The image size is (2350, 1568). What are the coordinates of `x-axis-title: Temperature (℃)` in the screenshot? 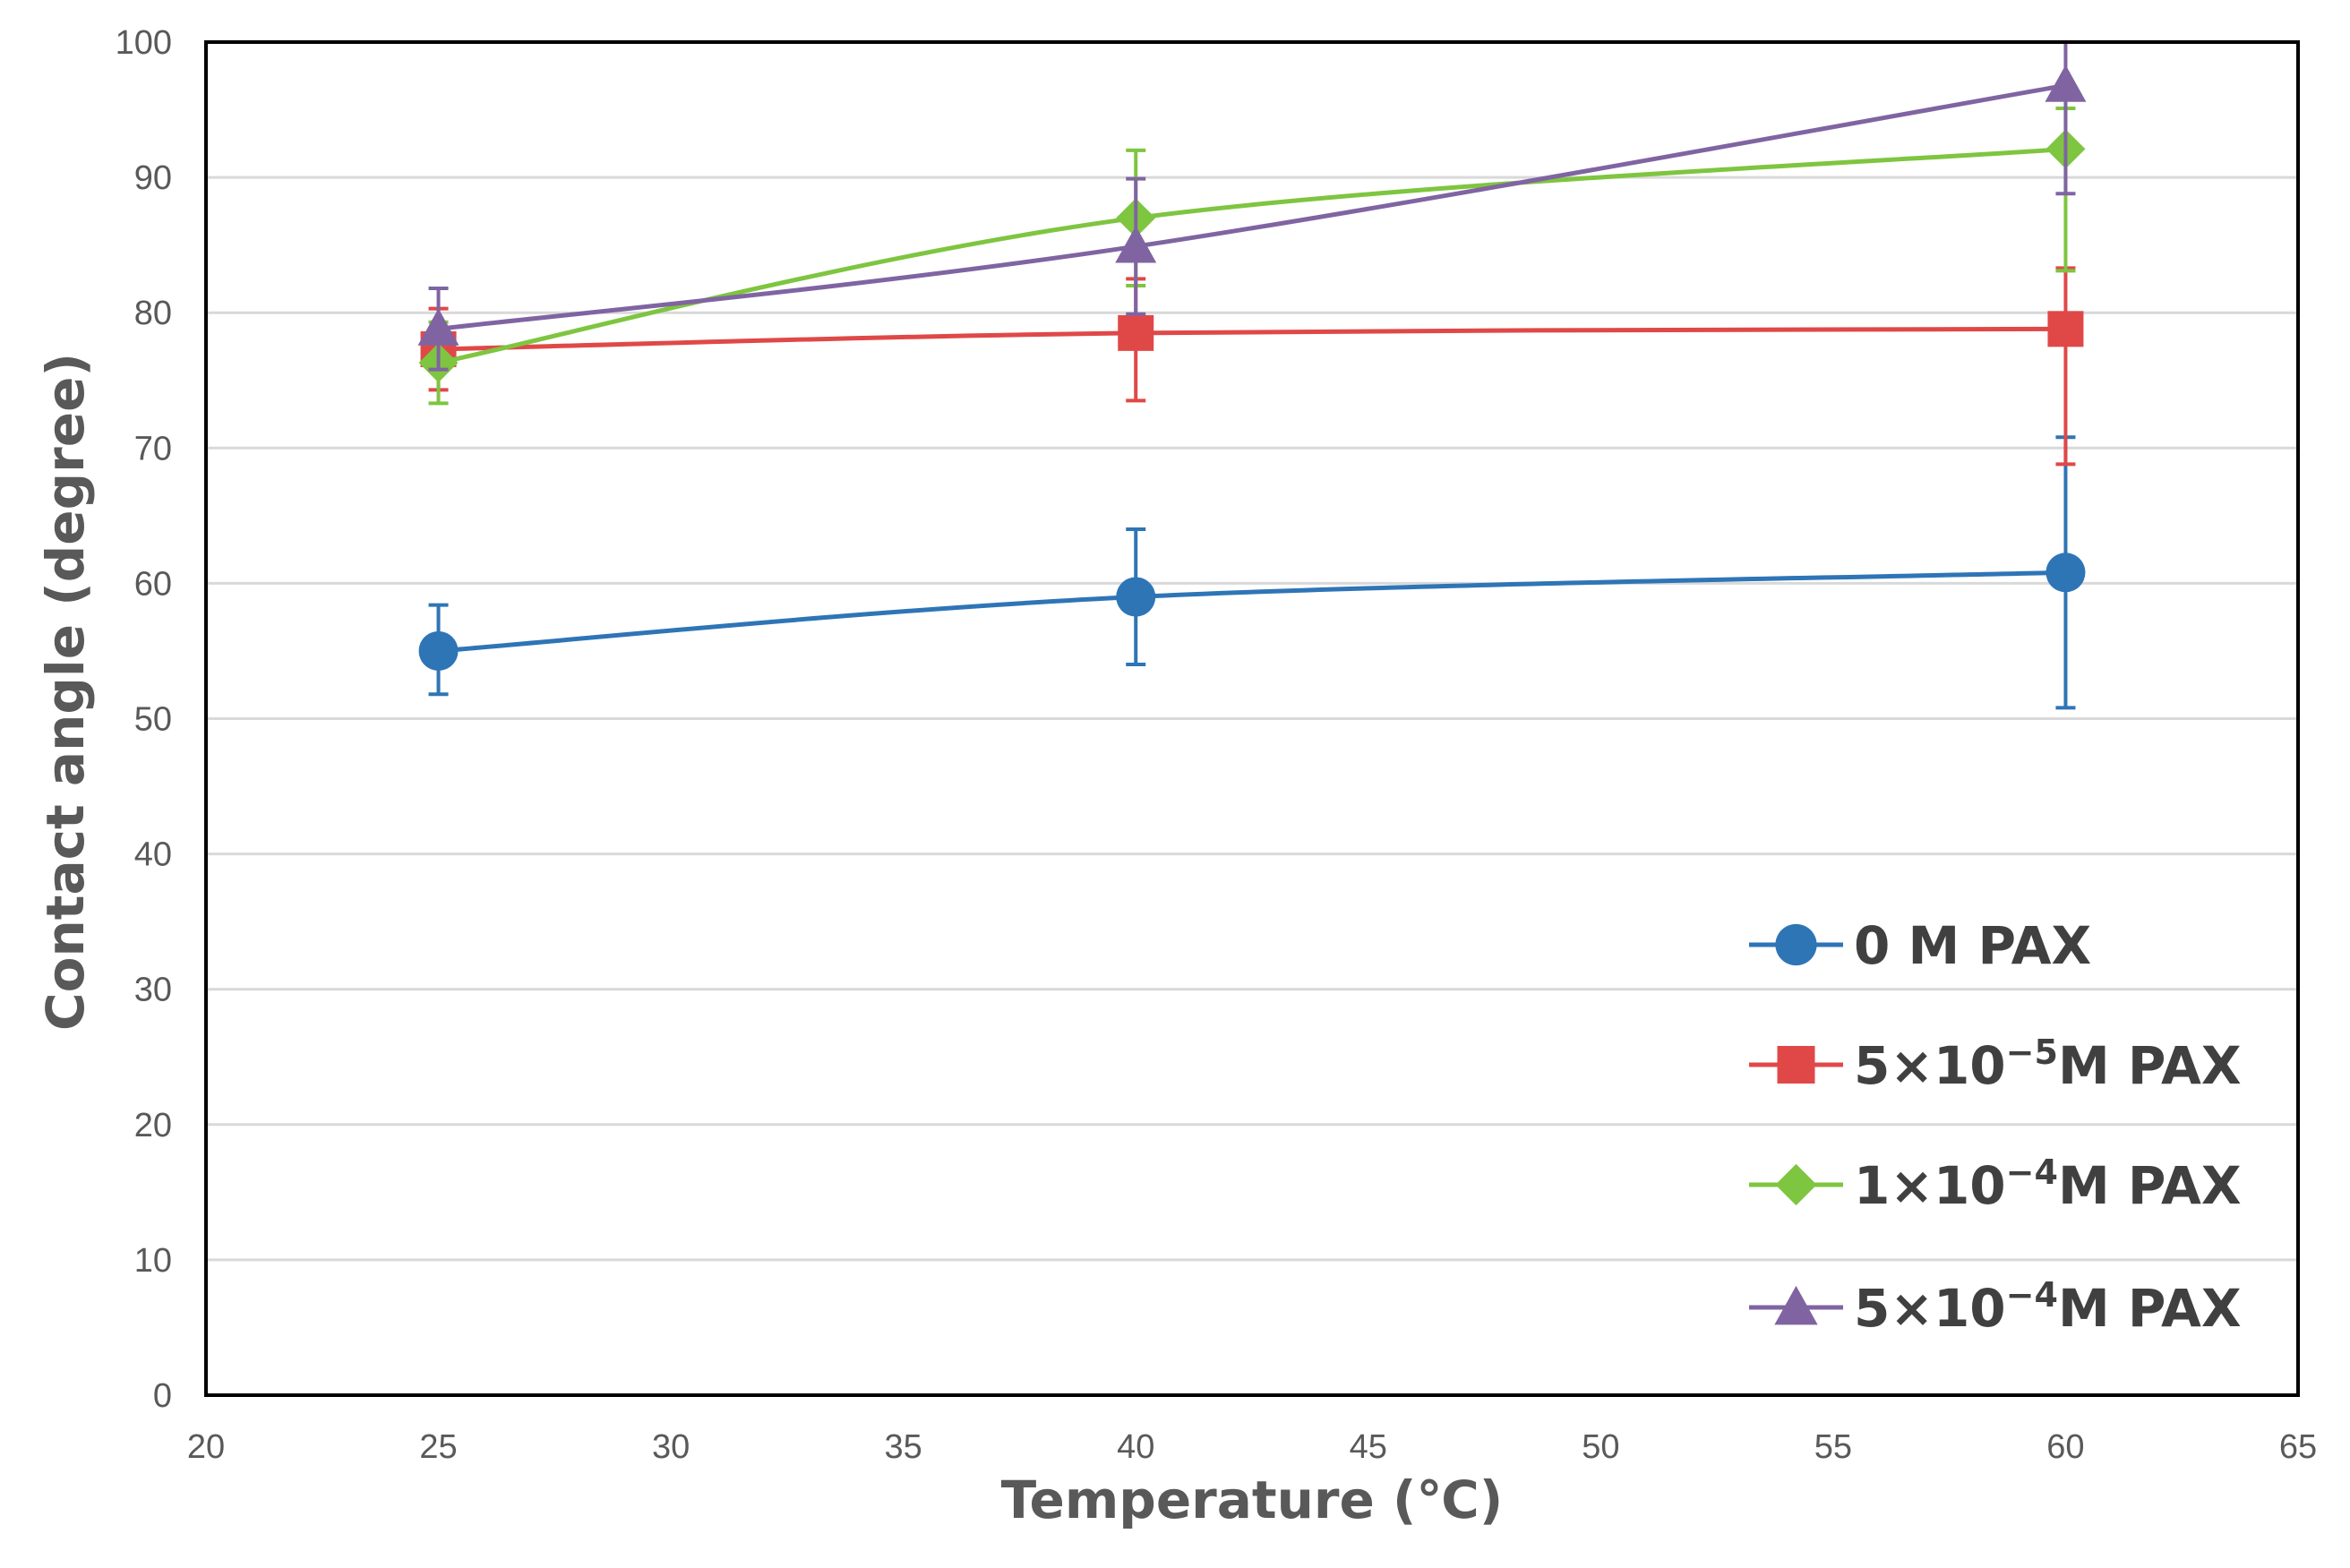 It's located at (1252, 1499).